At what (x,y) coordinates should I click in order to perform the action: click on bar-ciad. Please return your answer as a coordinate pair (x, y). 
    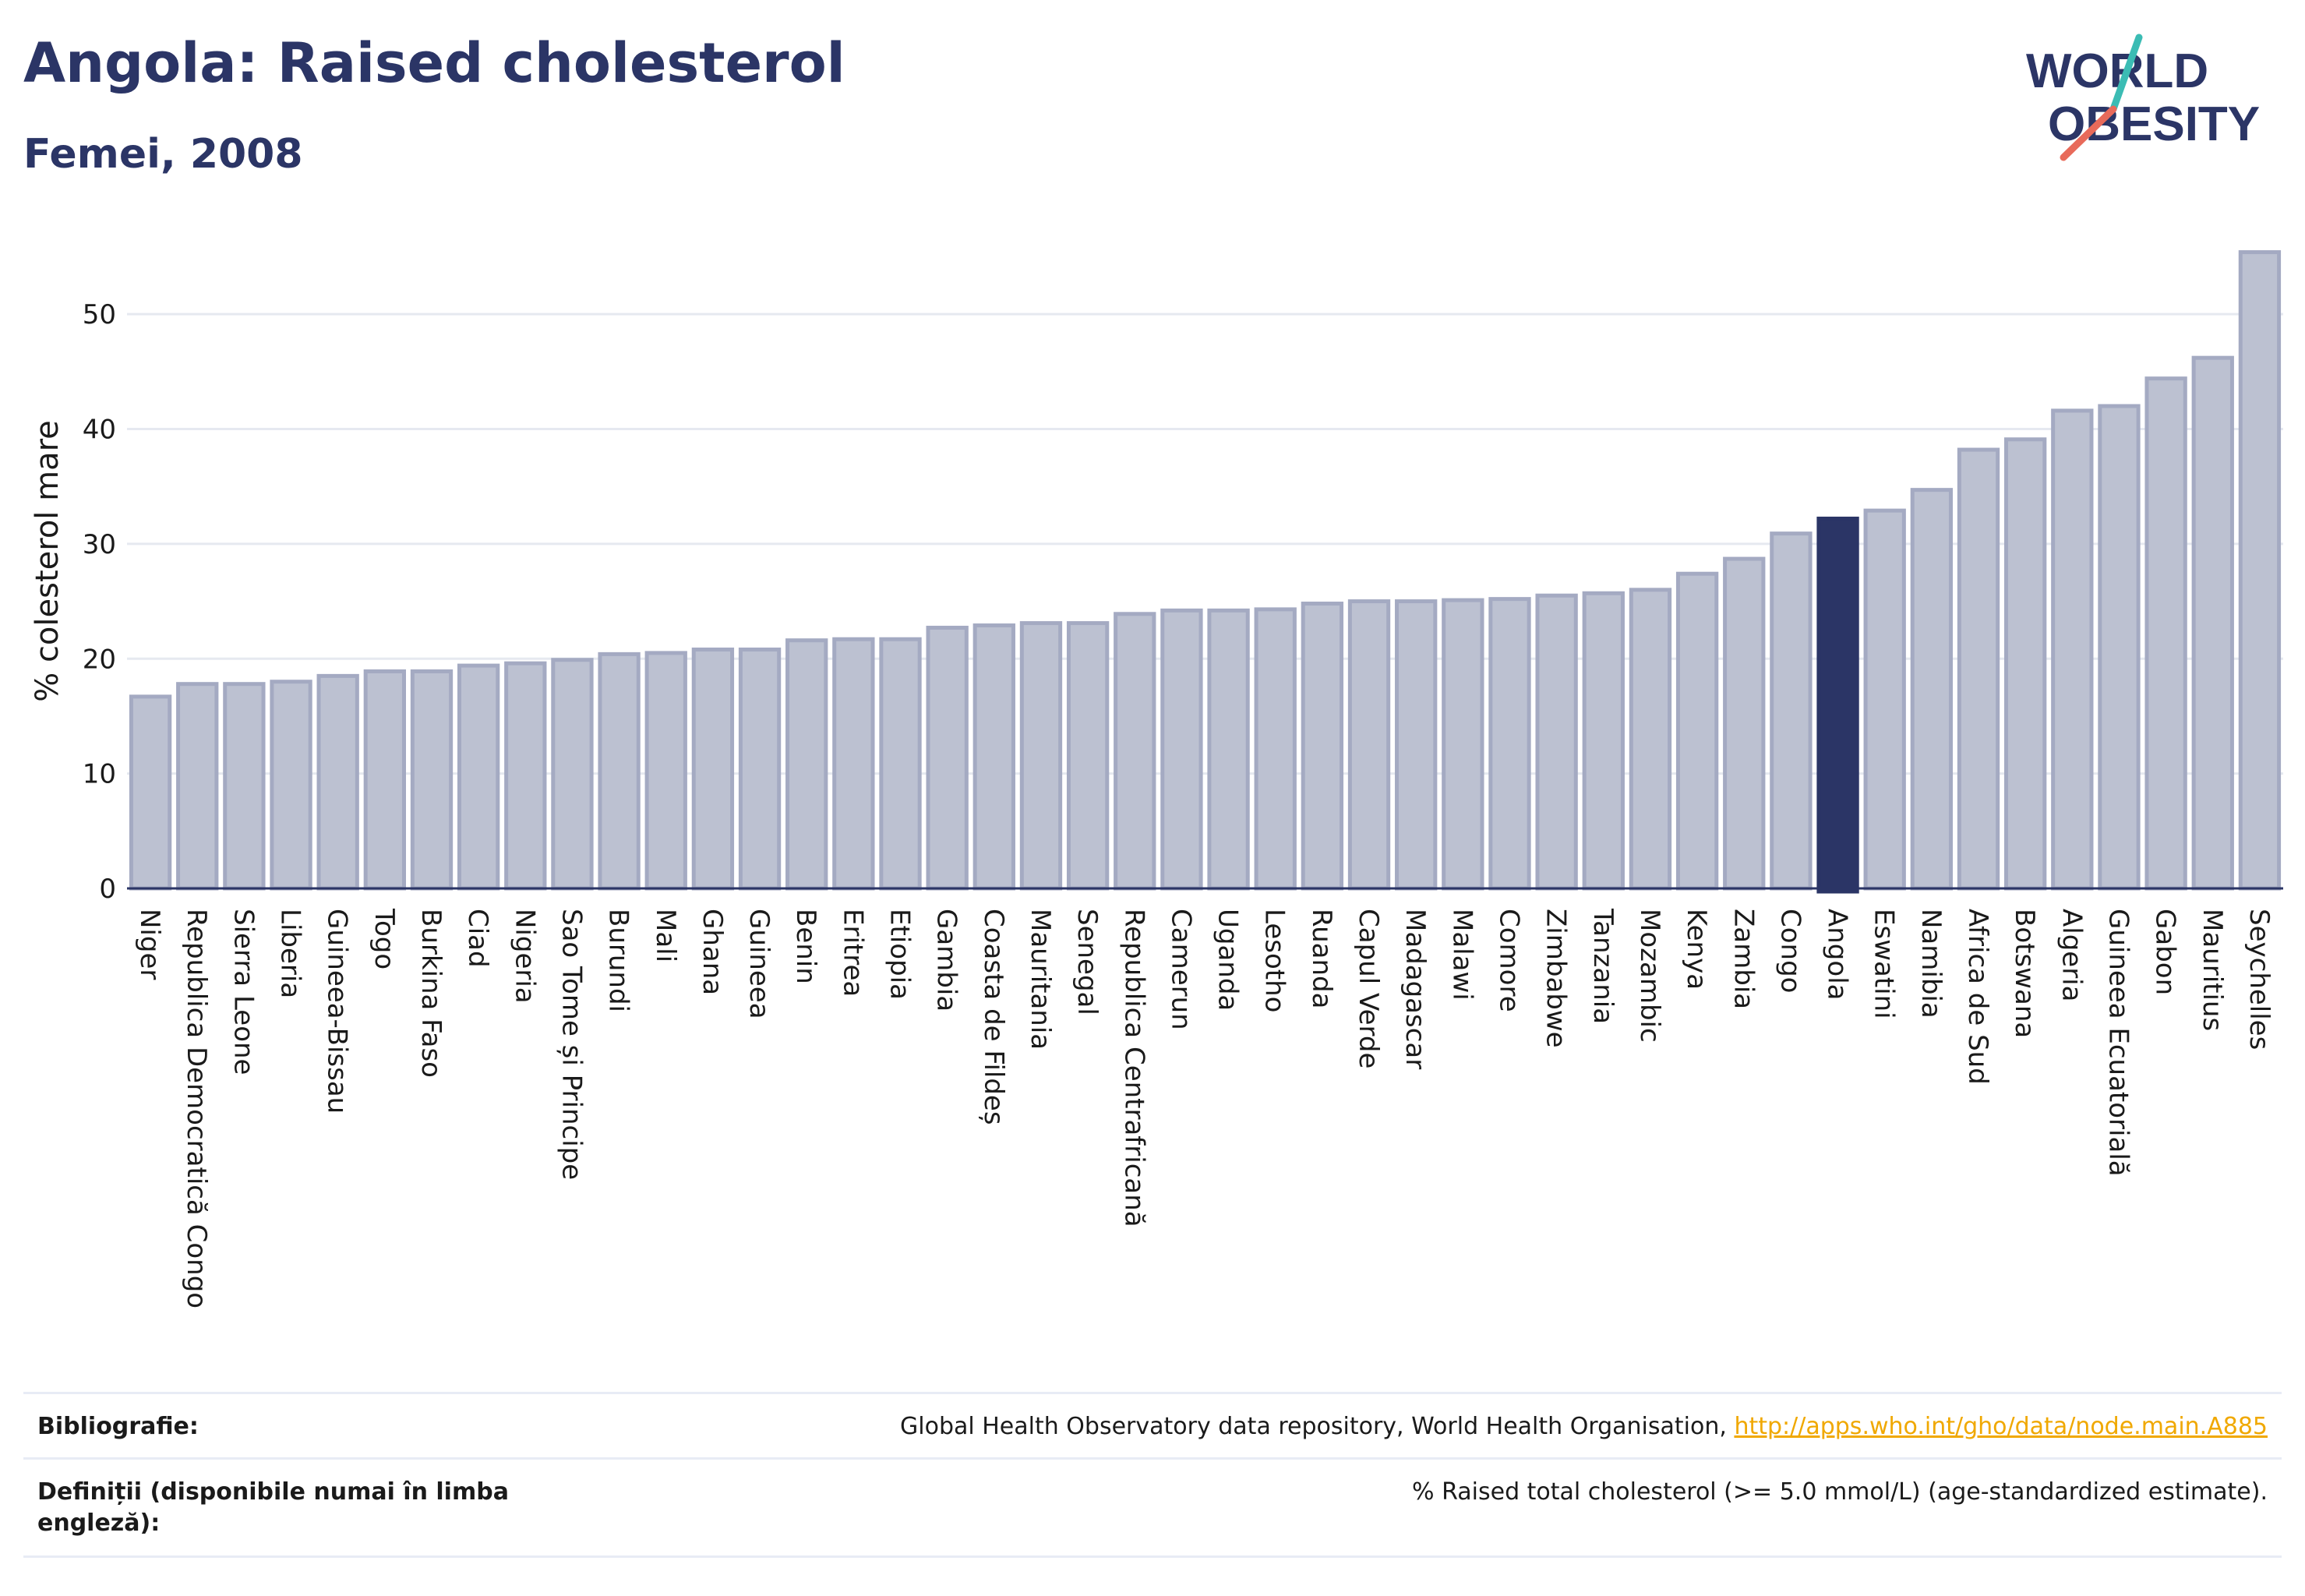
    Looking at the image, I should click on (478, 777).